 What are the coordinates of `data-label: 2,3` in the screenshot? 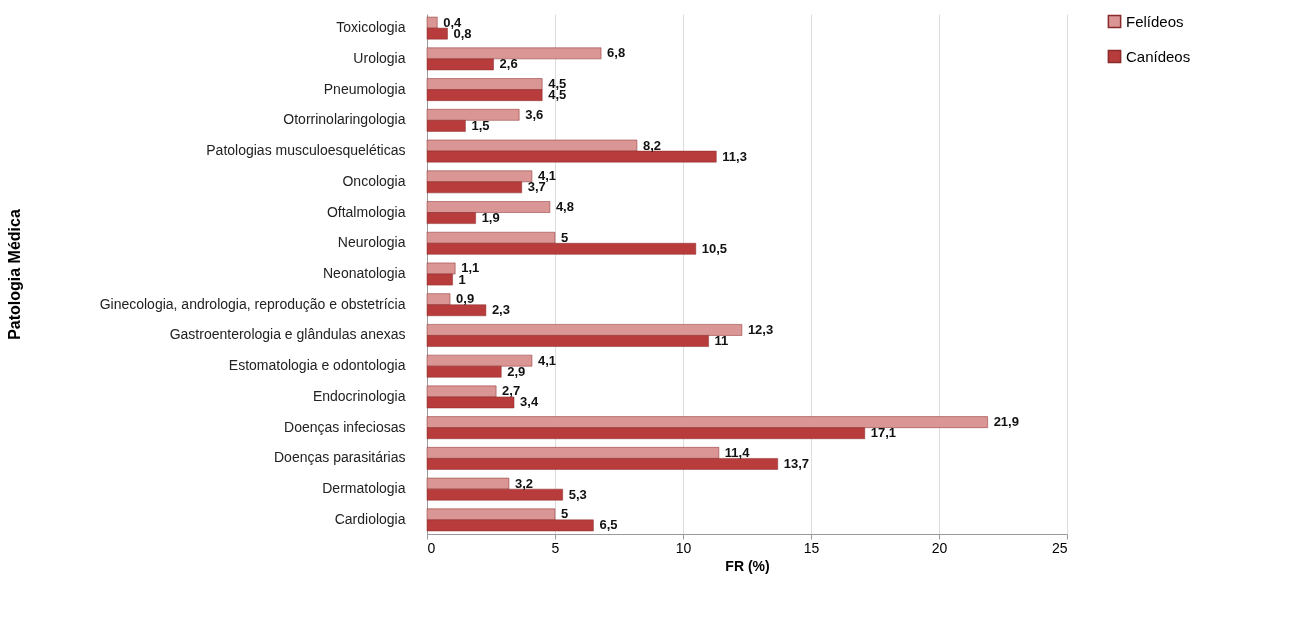 It's located at (500, 310).